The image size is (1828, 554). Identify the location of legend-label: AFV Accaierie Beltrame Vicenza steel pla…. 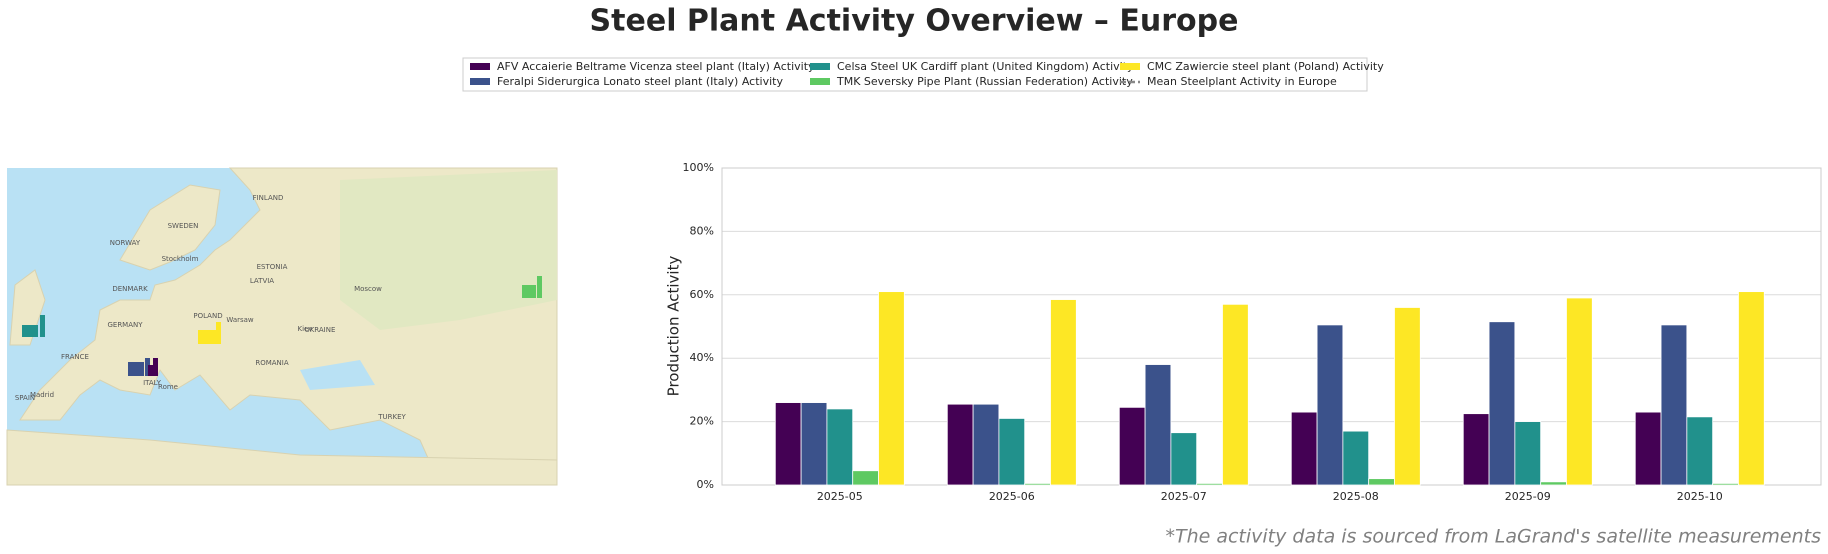
(656, 66).